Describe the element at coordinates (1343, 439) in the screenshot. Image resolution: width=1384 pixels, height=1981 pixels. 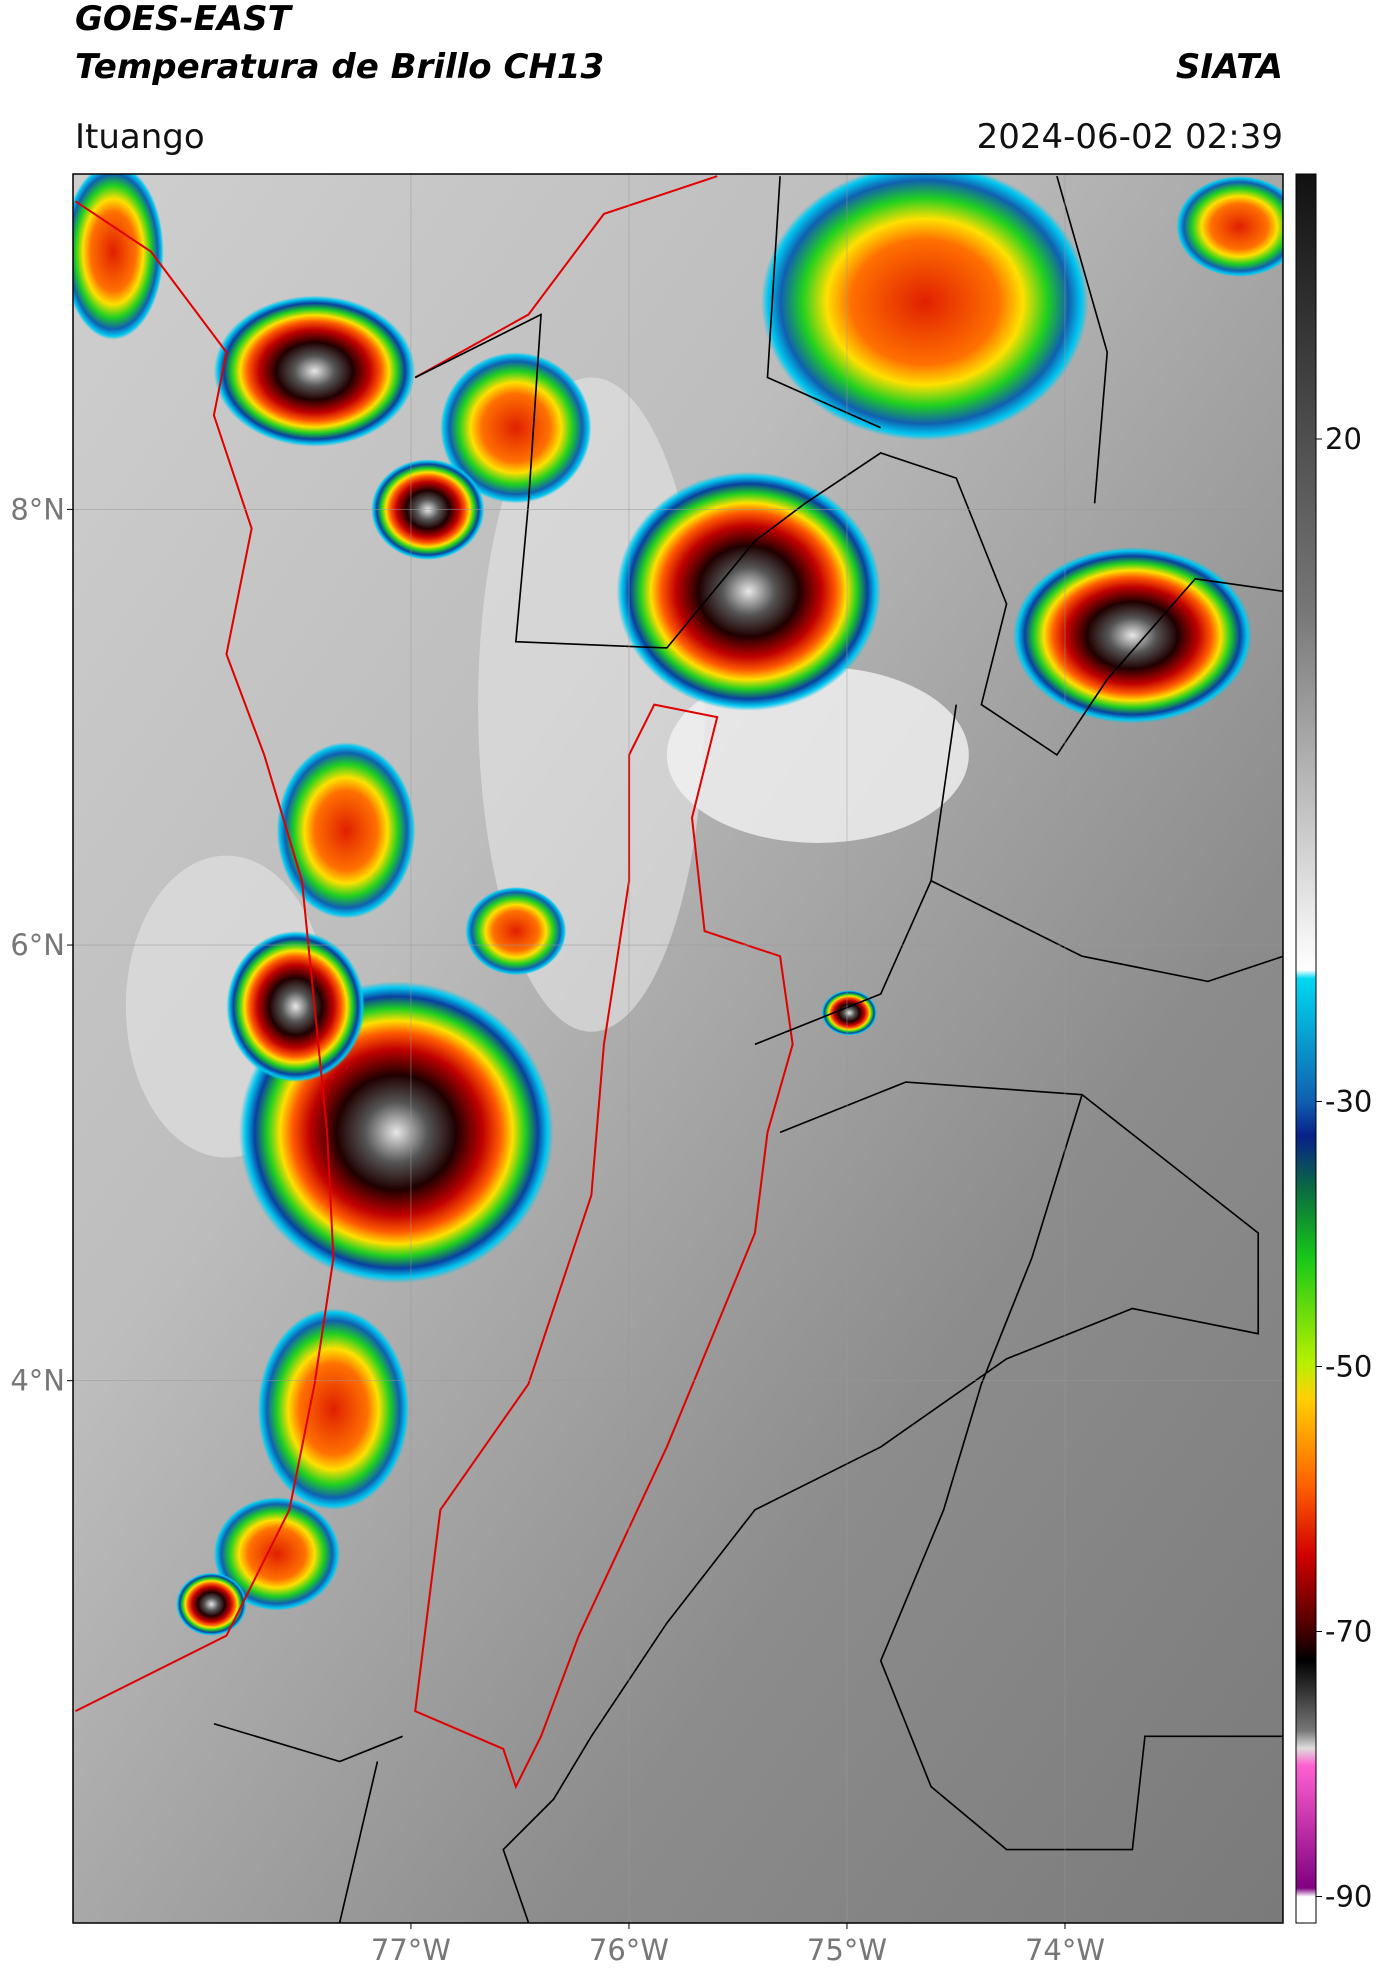
I see `colorbar-tick-label: 20` at that location.